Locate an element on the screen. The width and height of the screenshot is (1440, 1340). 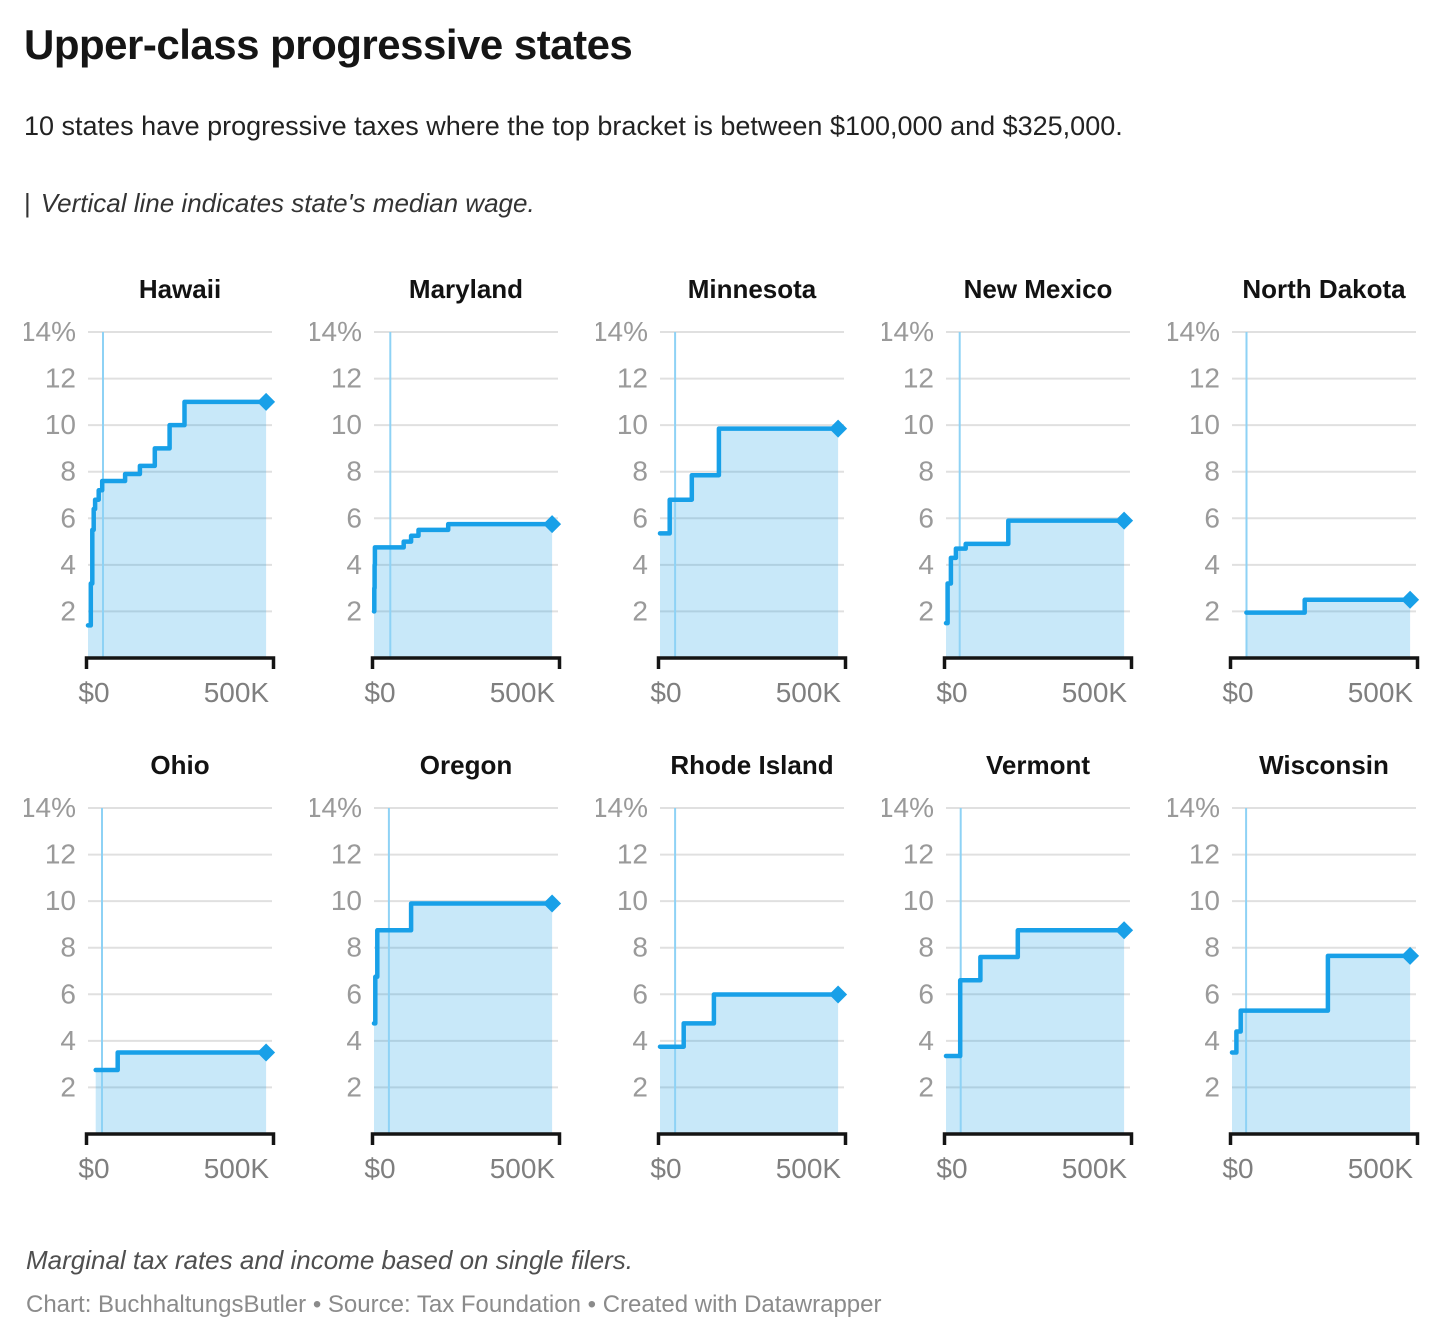
state-title: New Mexico is located at coordinates (1038, 289).